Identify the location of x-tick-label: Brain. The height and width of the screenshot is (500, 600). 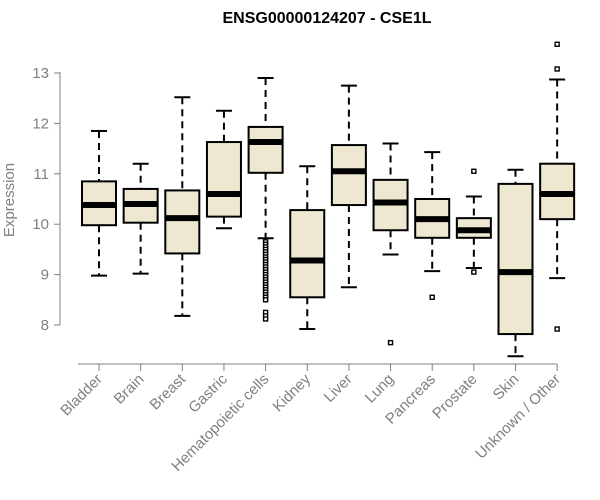
(129, 389).